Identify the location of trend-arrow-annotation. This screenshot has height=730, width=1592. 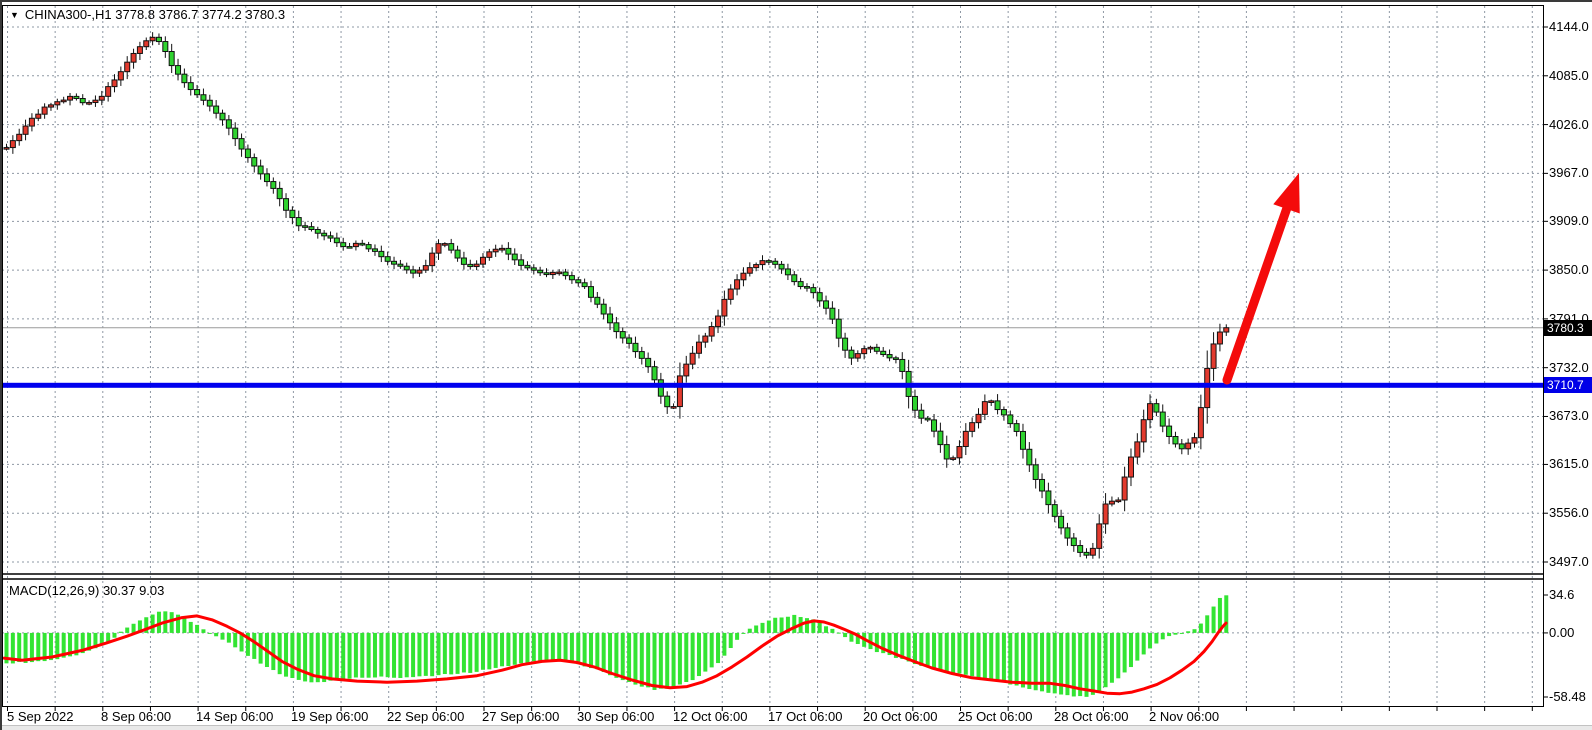
(1257, 292).